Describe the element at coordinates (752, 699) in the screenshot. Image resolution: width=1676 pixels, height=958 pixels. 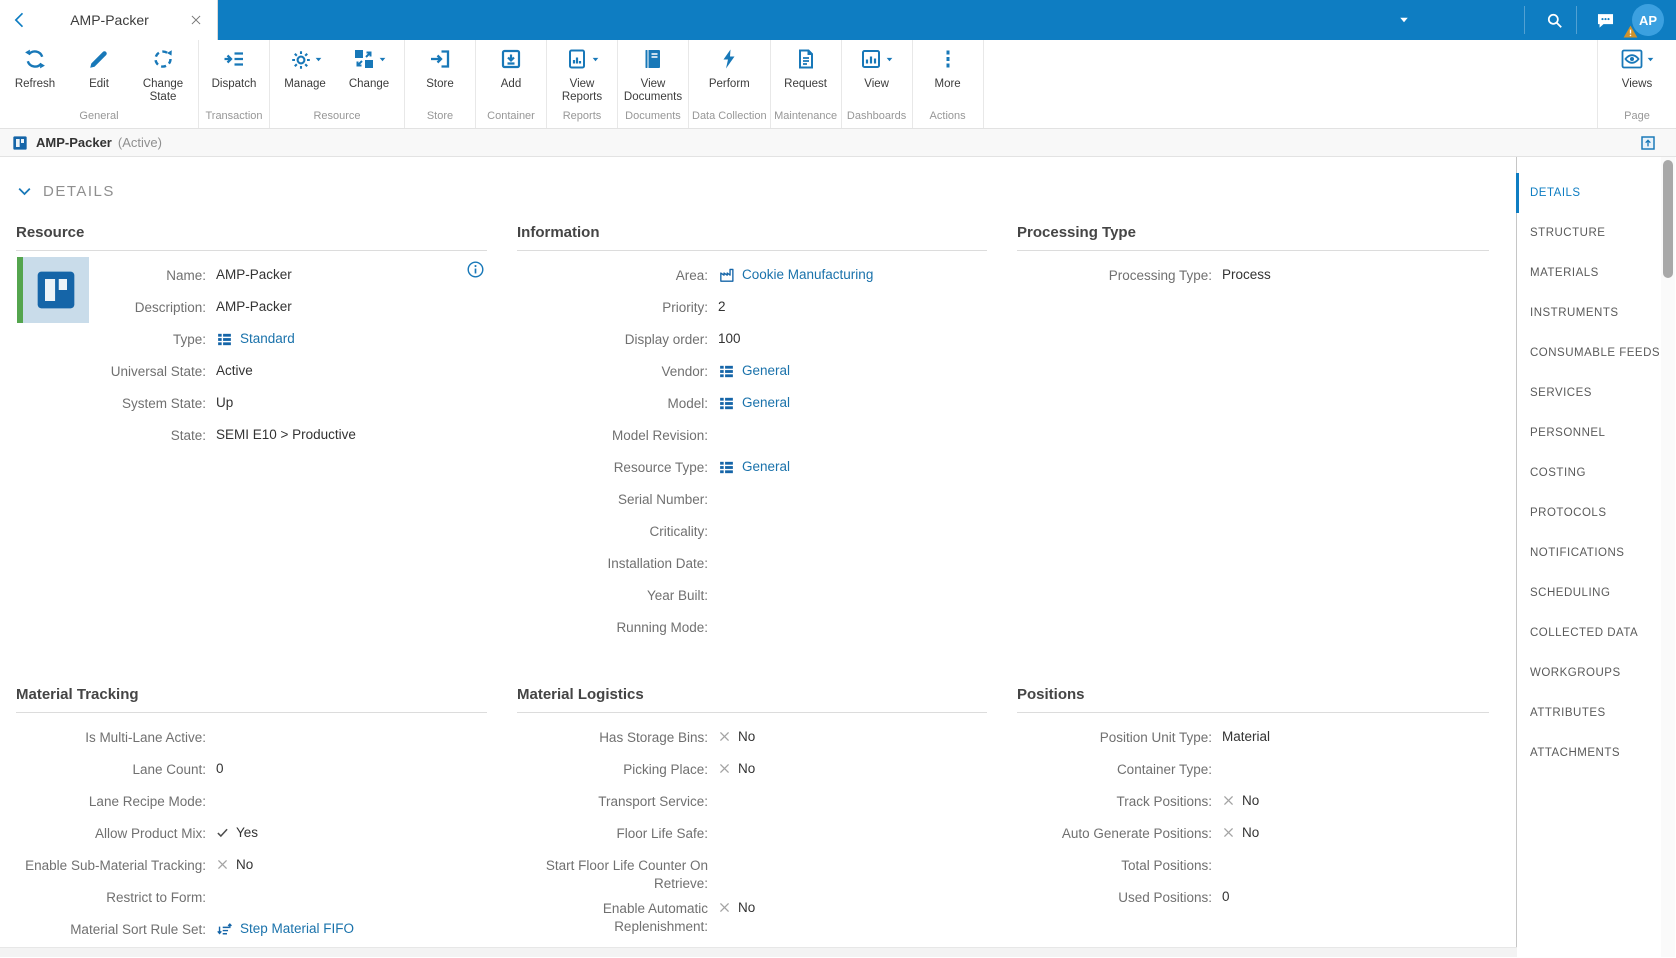
I see `section-title: Material Logistics` at that location.